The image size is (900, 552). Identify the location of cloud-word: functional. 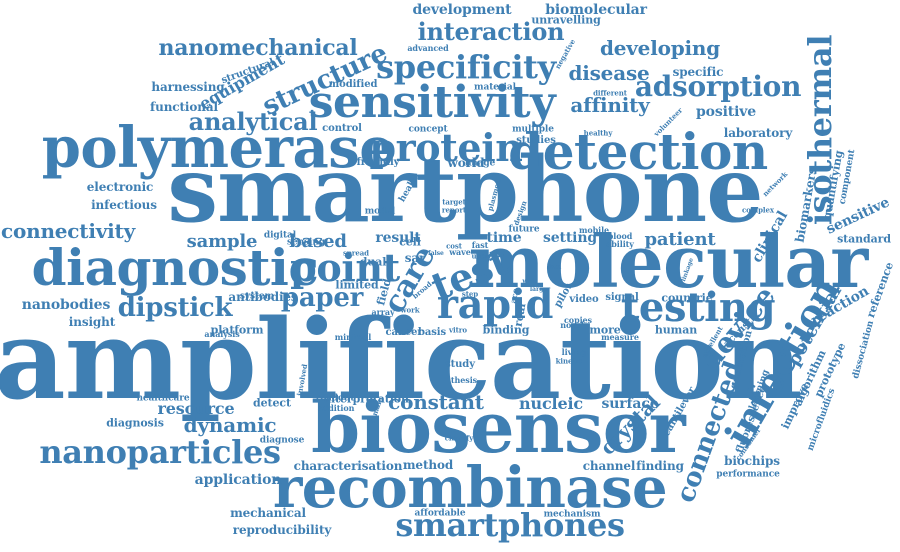
(184, 107).